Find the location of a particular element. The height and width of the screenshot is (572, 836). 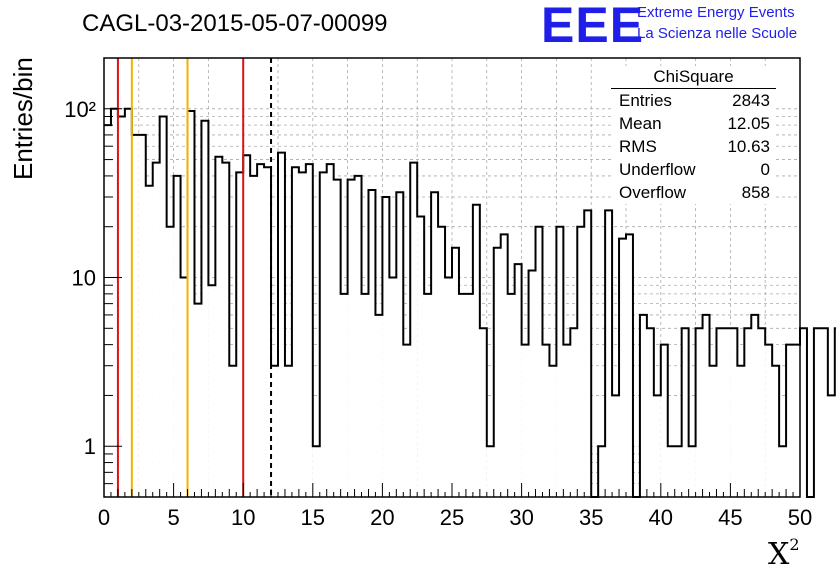

stats-label: Overflow is located at coordinates (653, 192).